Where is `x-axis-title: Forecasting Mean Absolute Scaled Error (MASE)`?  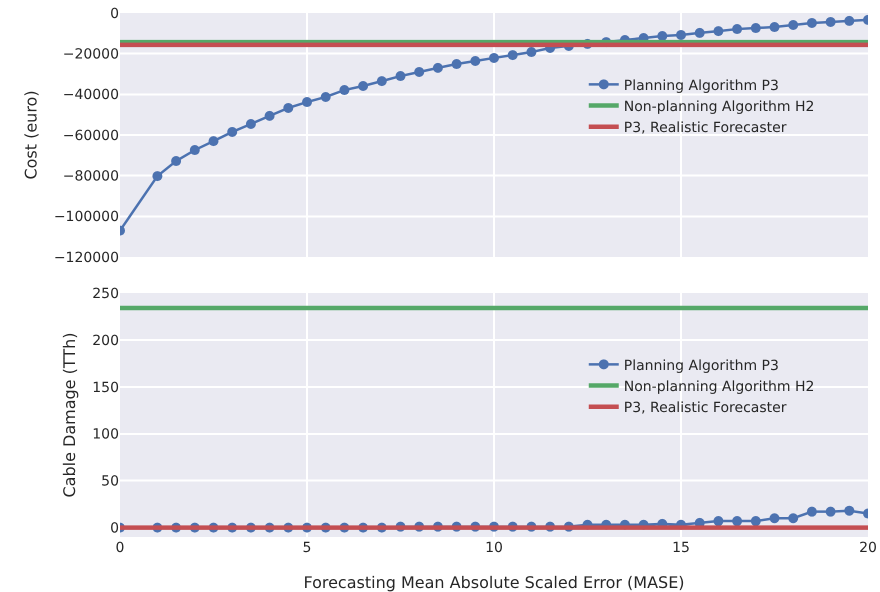
x-axis-title: Forecasting Mean Absolute Scaled Error (MASE) is located at coordinates (494, 582).